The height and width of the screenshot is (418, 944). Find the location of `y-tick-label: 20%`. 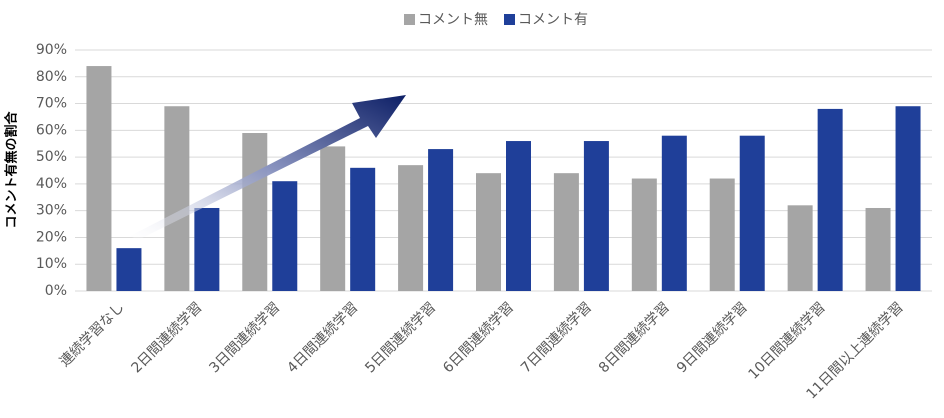

y-tick-label: 20% is located at coordinates (51, 237).